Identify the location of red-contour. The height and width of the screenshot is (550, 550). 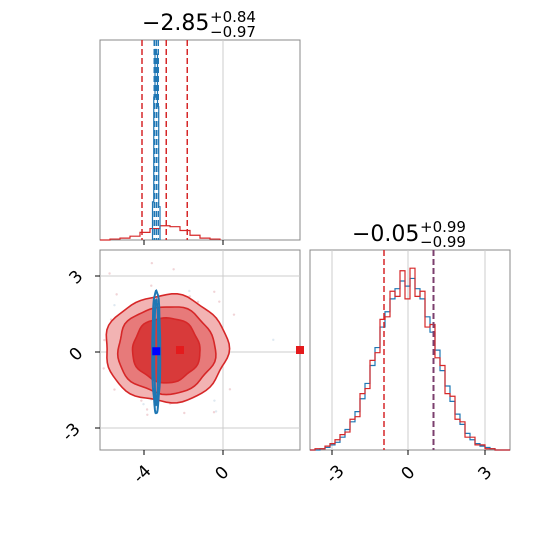
(166, 350).